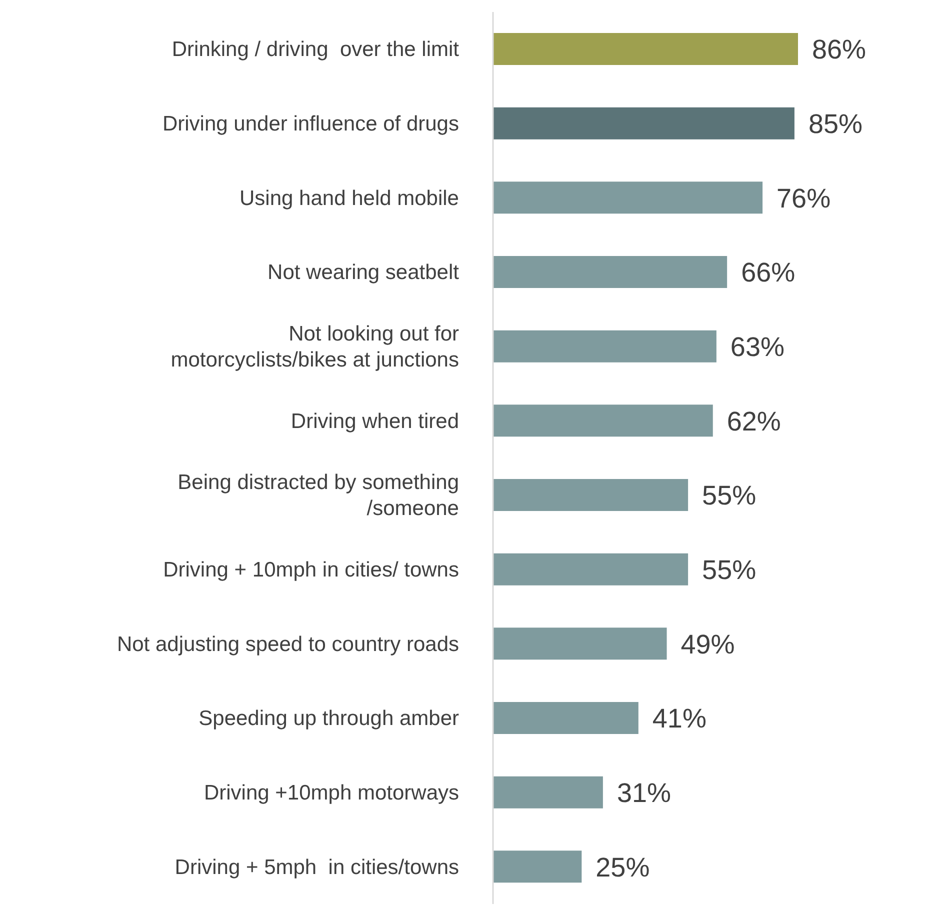 The width and height of the screenshot is (930, 919). I want to click on y-tick-label: Not adjusting speed to country roads, so click(287, 644).